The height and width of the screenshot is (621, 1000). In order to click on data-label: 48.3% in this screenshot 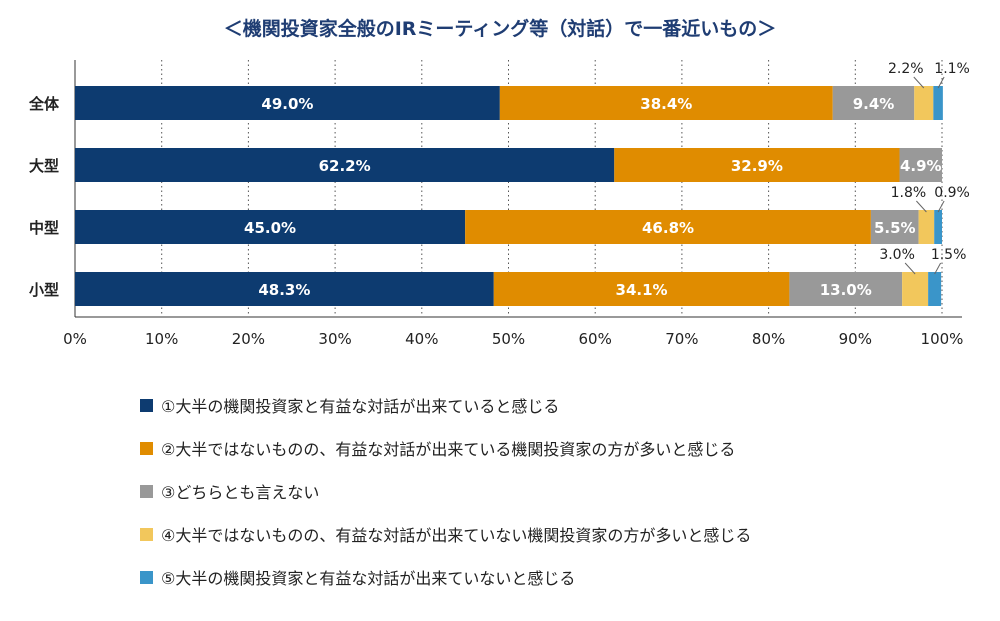, I will do `click(284, 290)`.